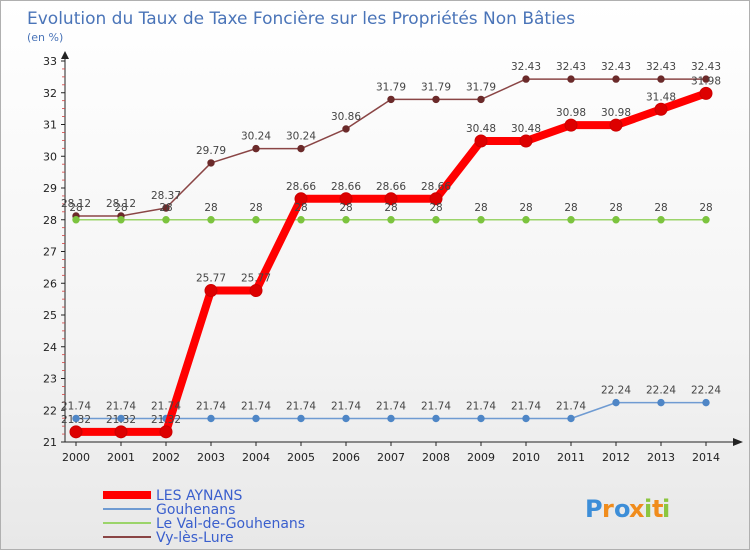 This screenshot has height=550, width=750. What do you see at coordinates (50, 347) in the screenshot?
I see `y-tick-label: 24` at bounding box center [50, 347].